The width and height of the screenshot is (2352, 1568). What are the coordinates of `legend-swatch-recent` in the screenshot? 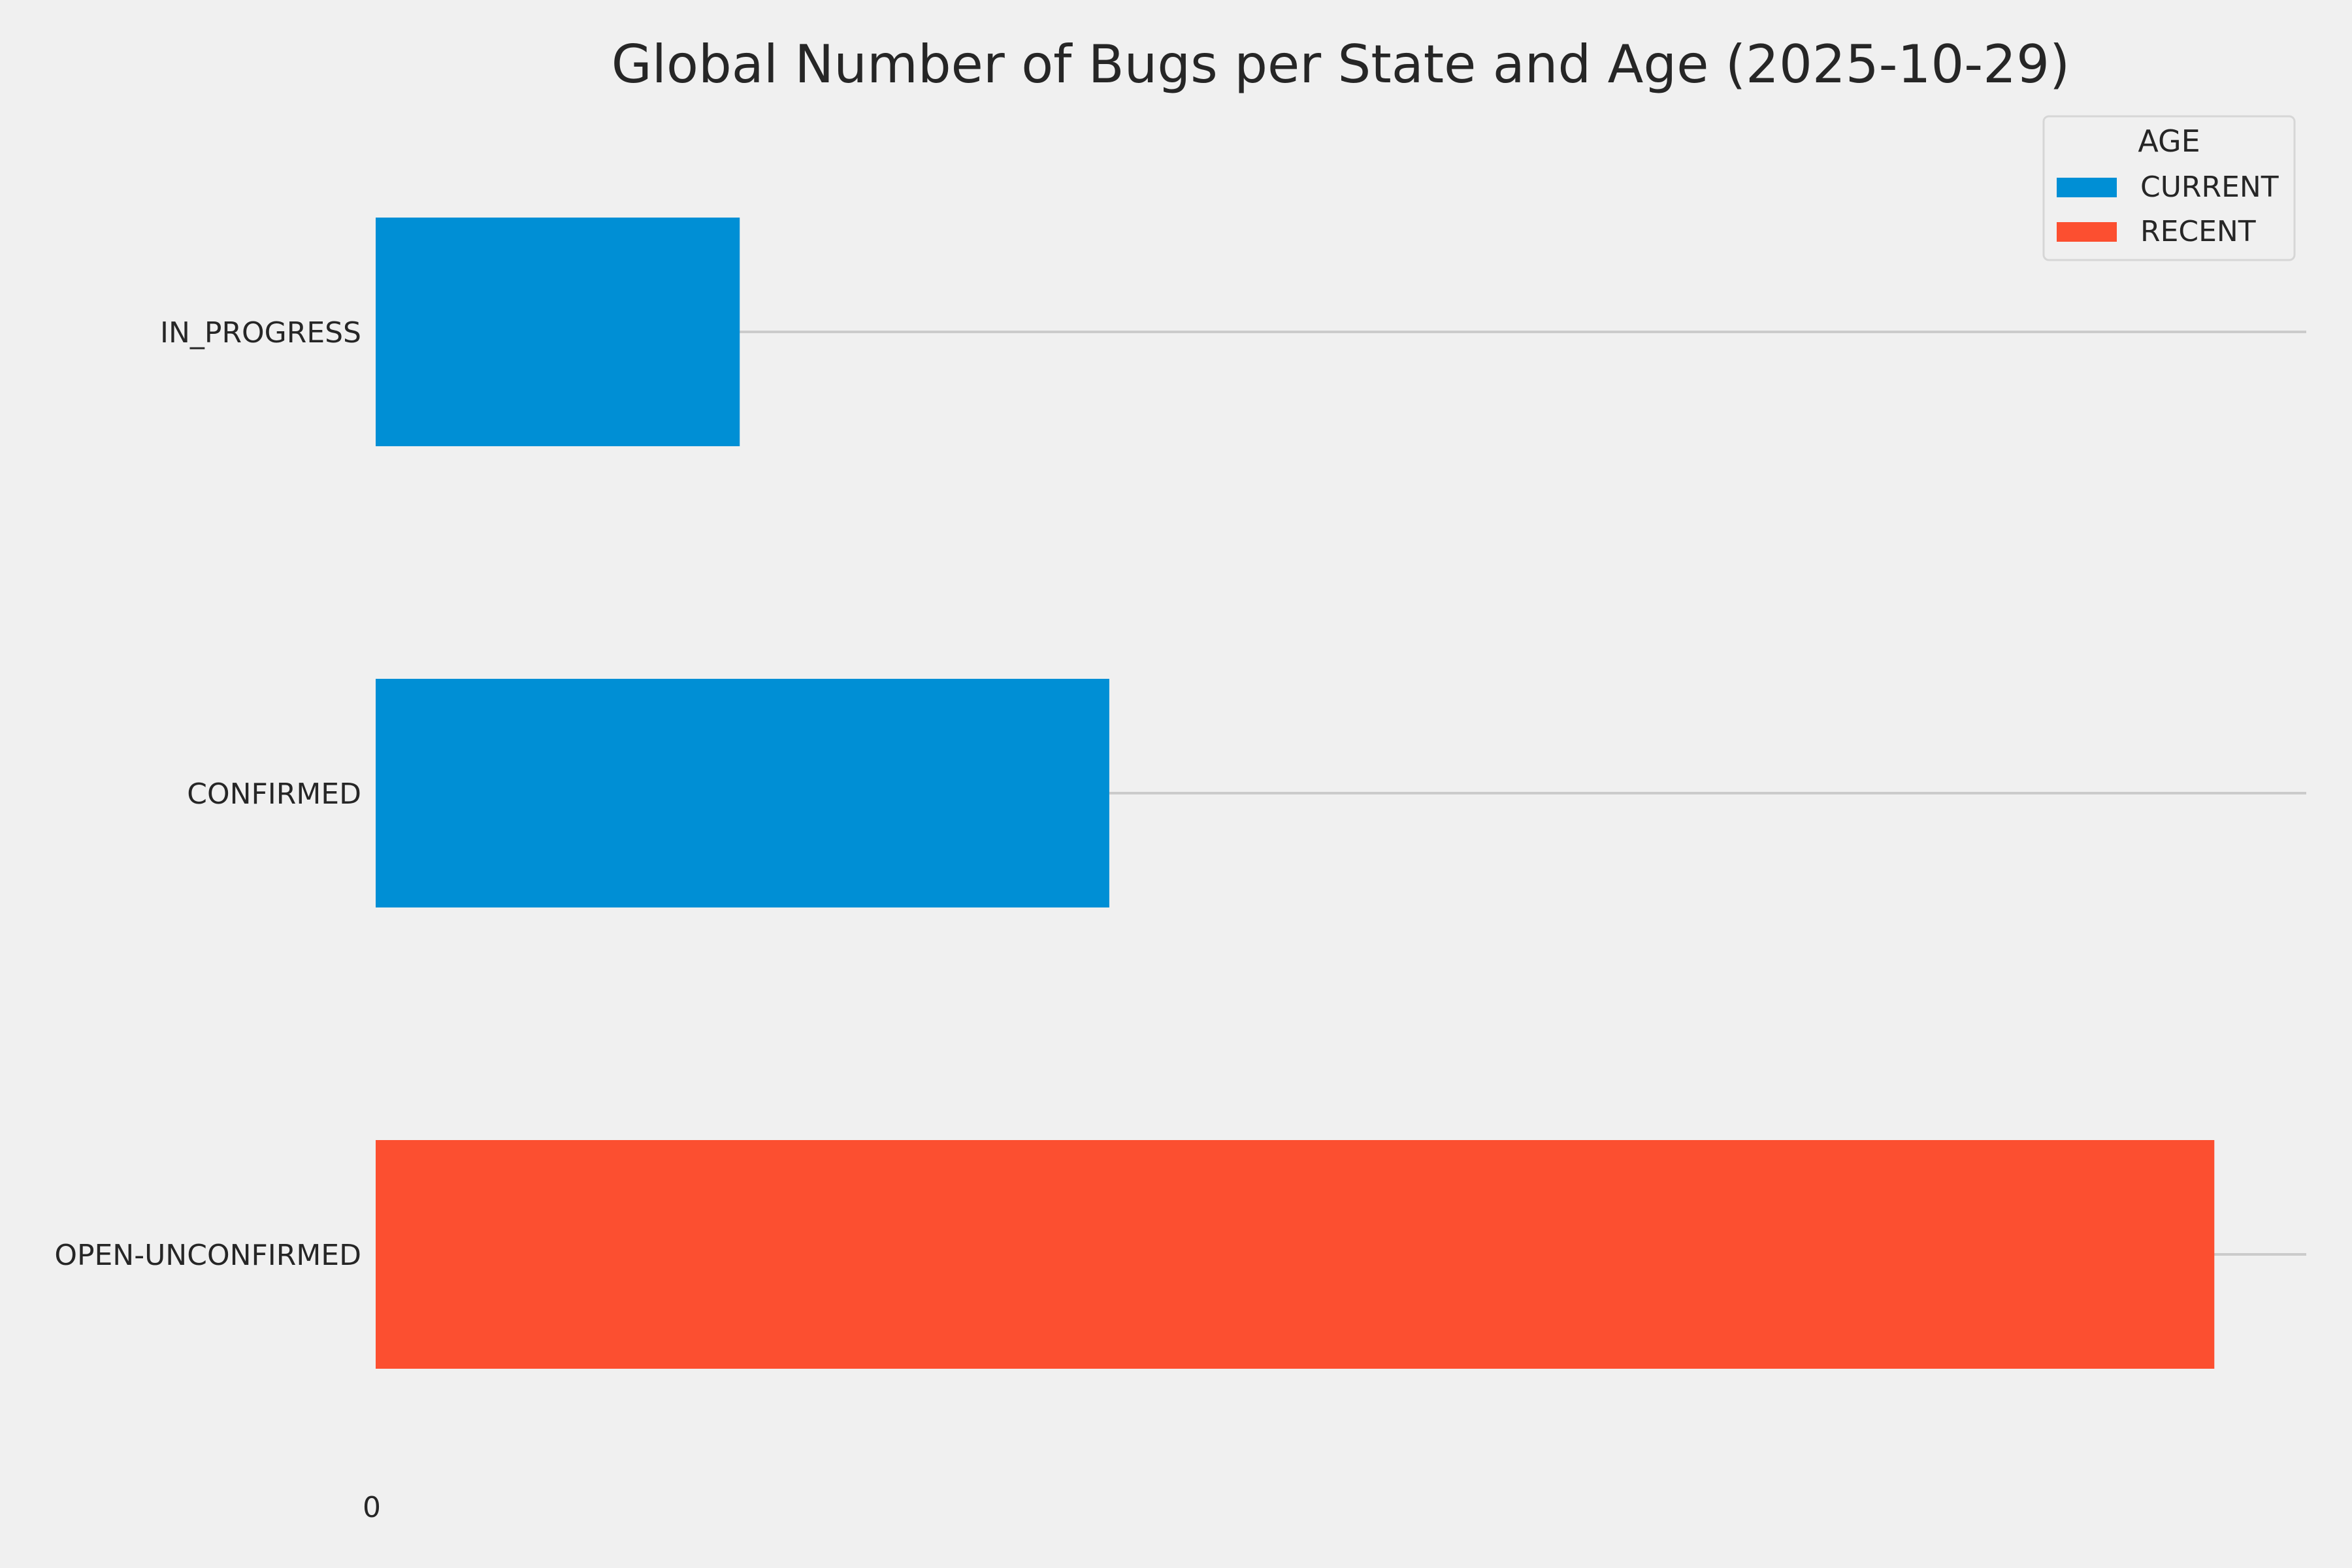 It's located at (2087, 232).